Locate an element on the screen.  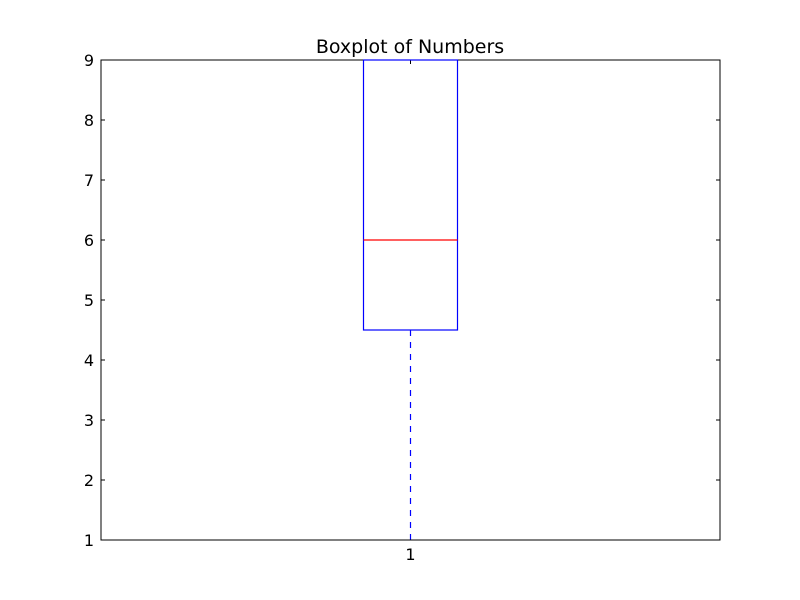
y-tick-label: 2 is located at coordinates (89, 480).